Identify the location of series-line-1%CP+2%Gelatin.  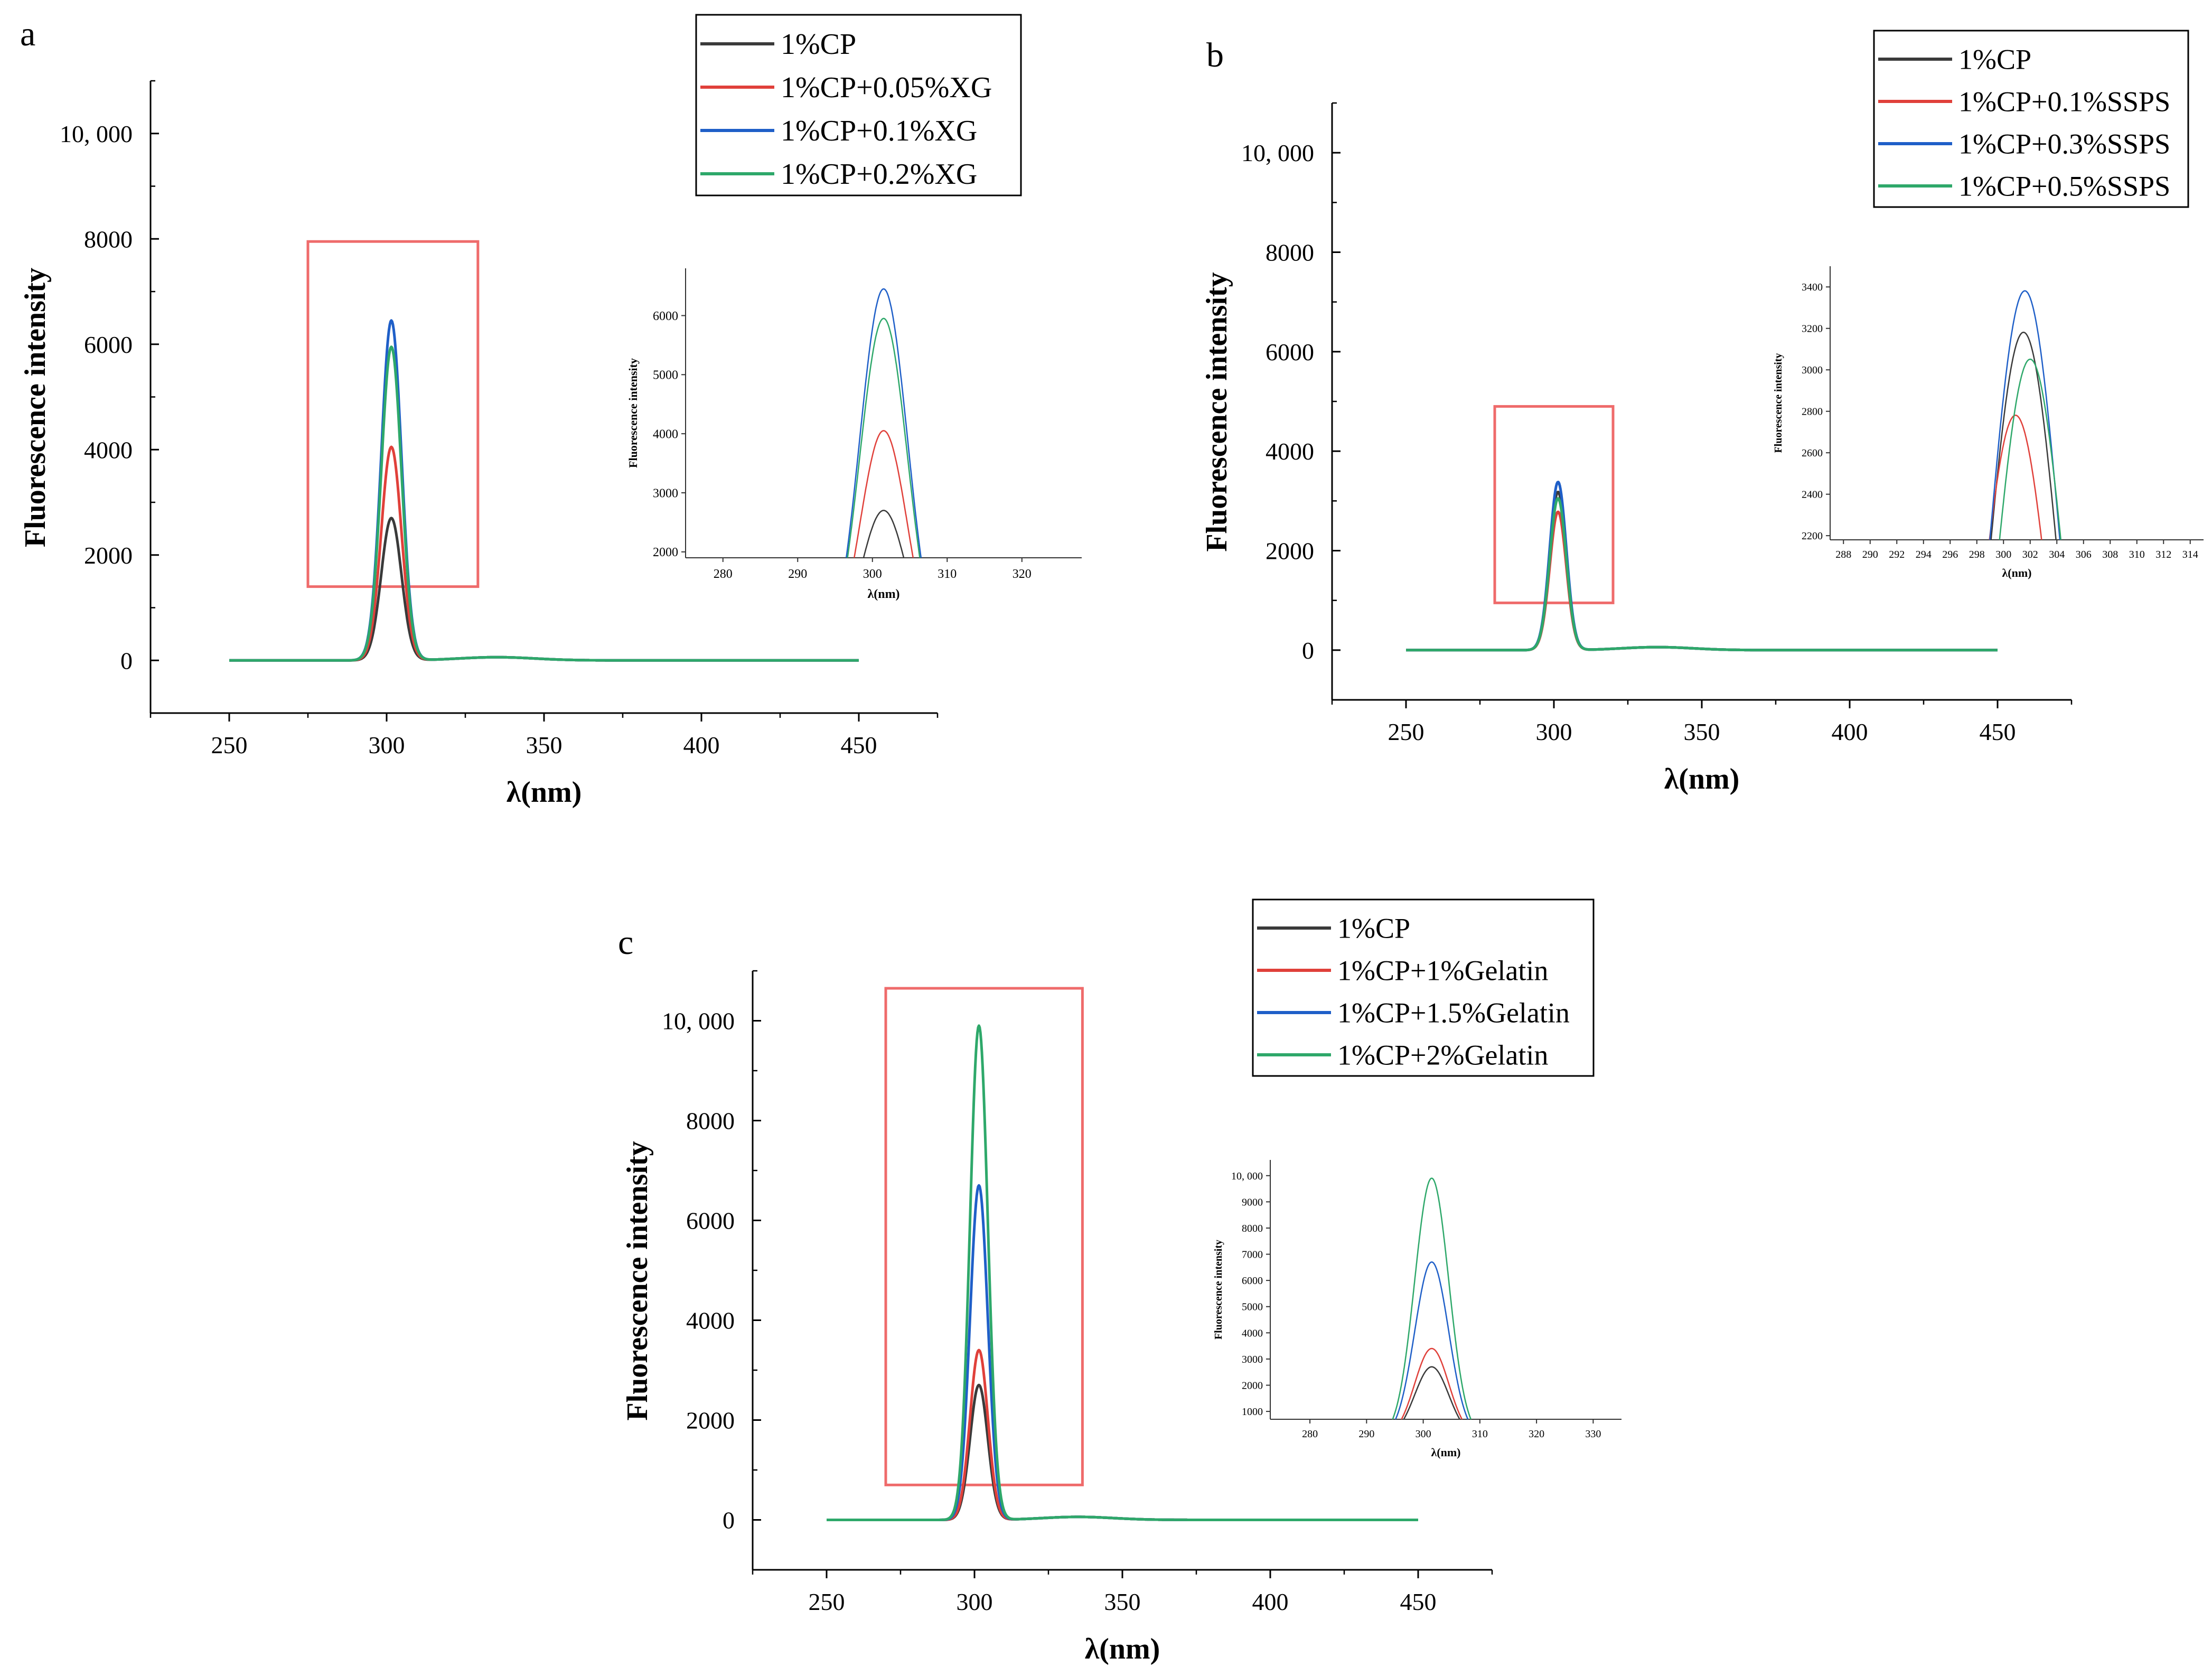
(1122, 1272).